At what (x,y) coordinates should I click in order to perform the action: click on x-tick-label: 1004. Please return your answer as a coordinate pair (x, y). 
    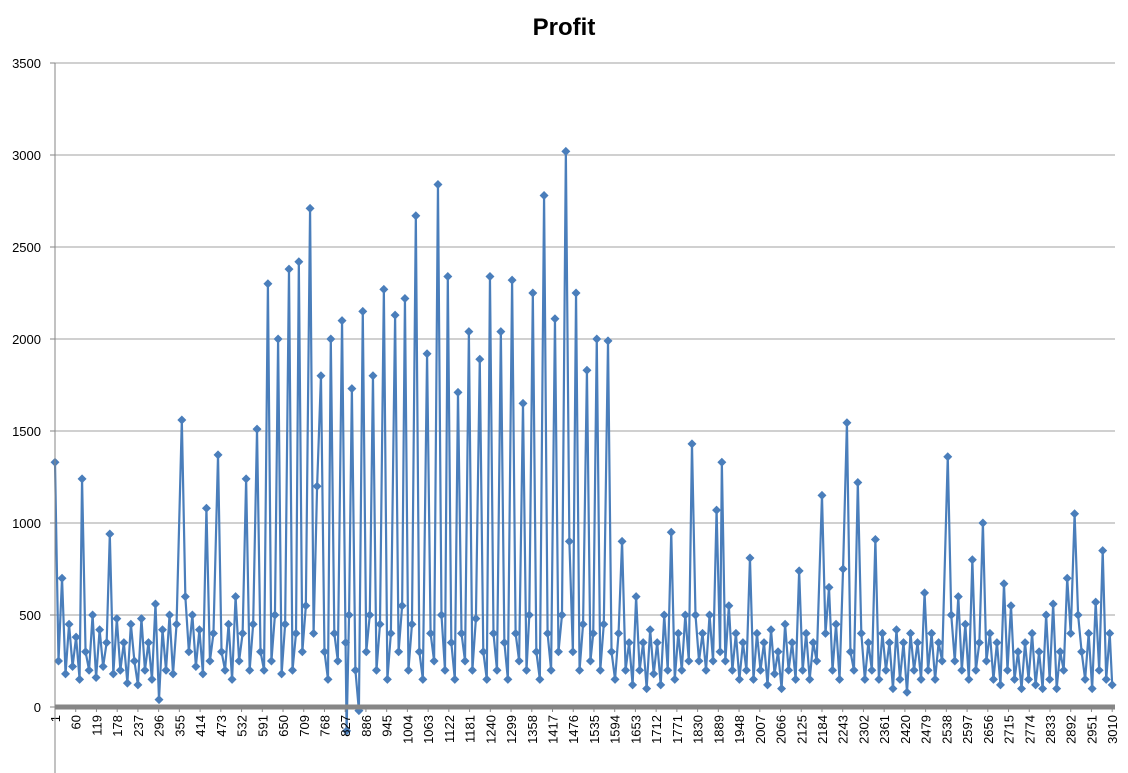
    Looking at the image, I should click on (407, 729).